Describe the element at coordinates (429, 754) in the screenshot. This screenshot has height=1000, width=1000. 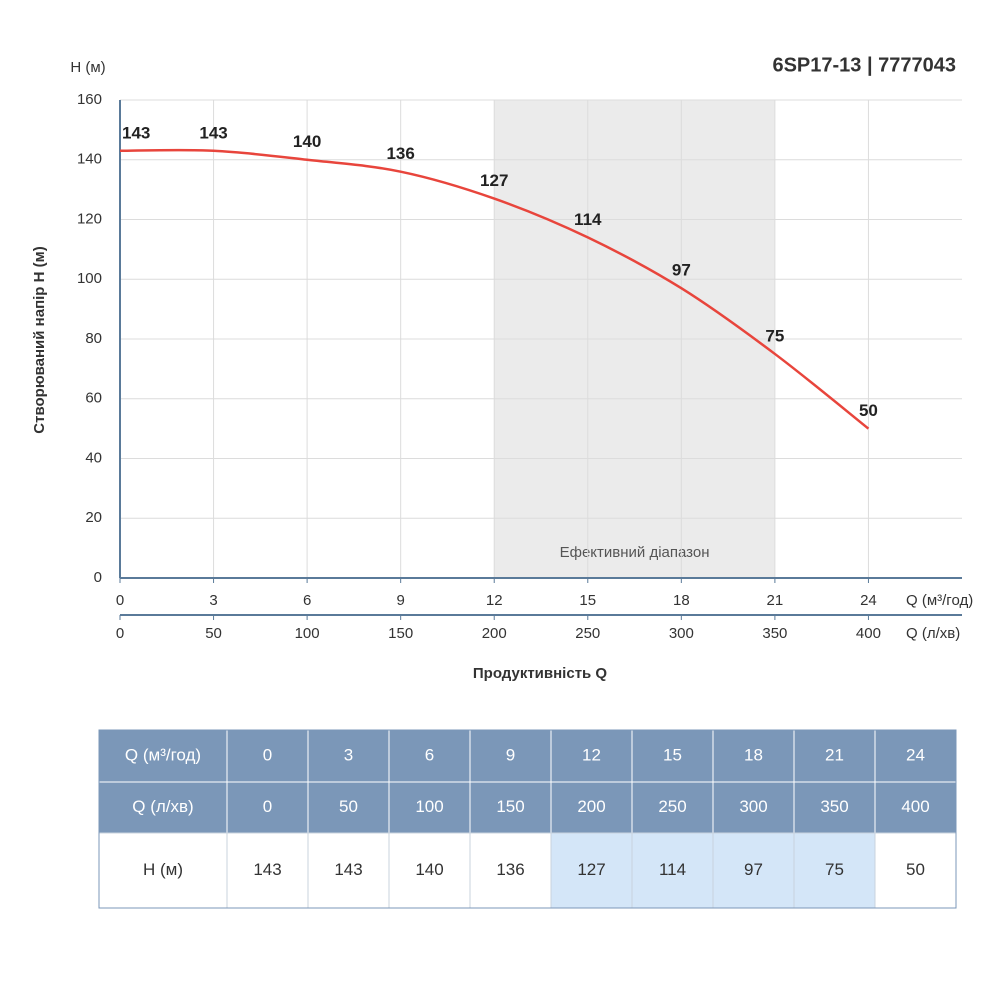
I see `table-cell-text: 6` at that location.